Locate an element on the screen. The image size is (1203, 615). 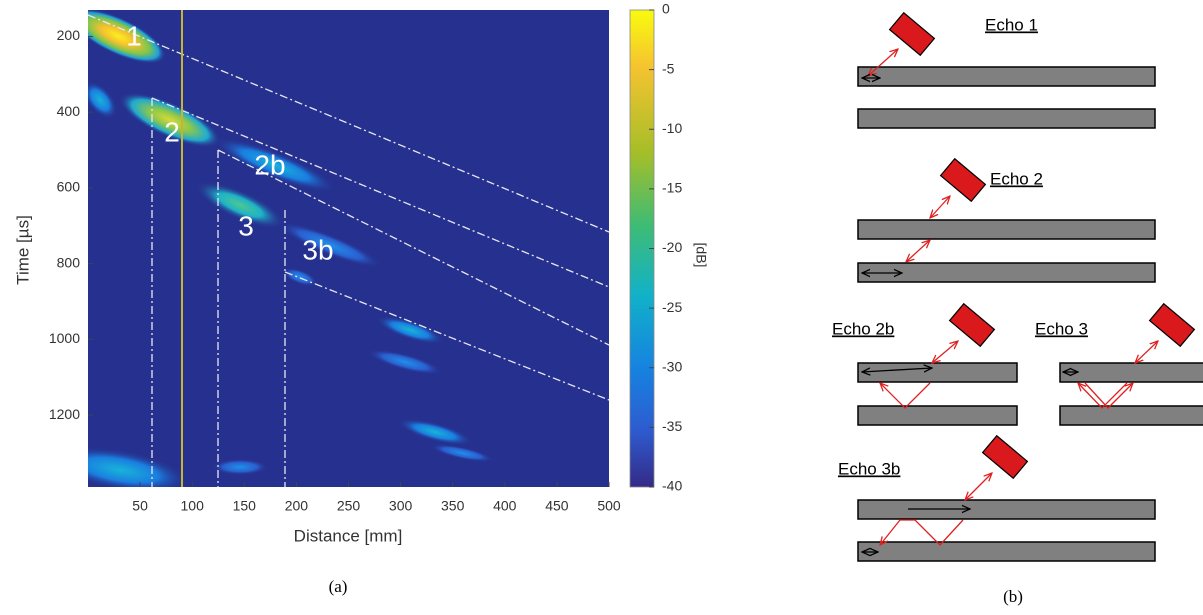
colorbar-label: [dB] is located at coordinates (701, 255).